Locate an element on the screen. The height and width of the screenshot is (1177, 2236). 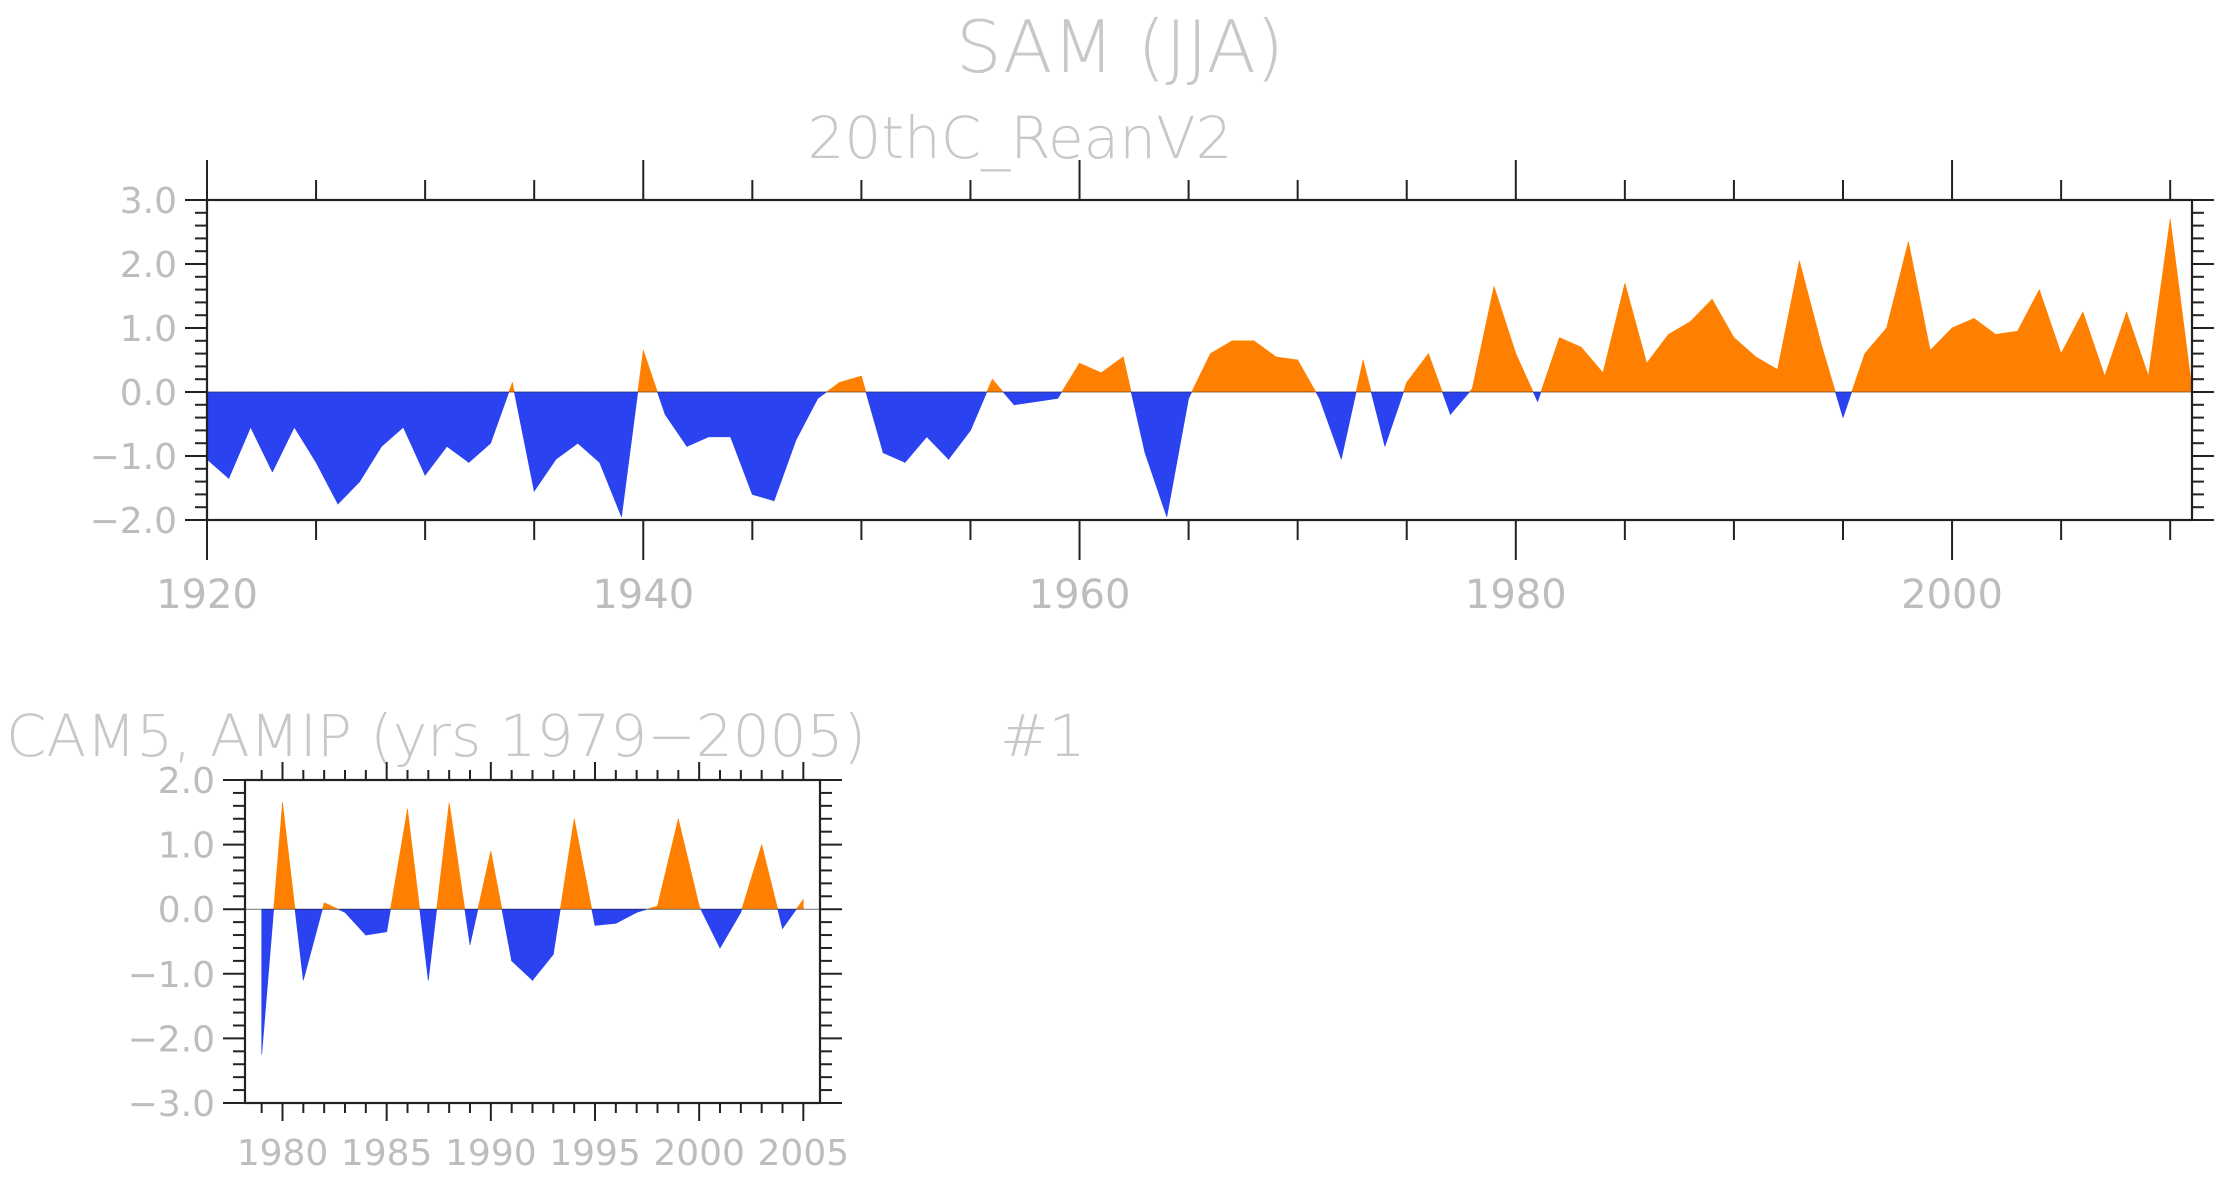
panel-1-ytick-label-0: 3.0 is located at coordinates (148, 201).